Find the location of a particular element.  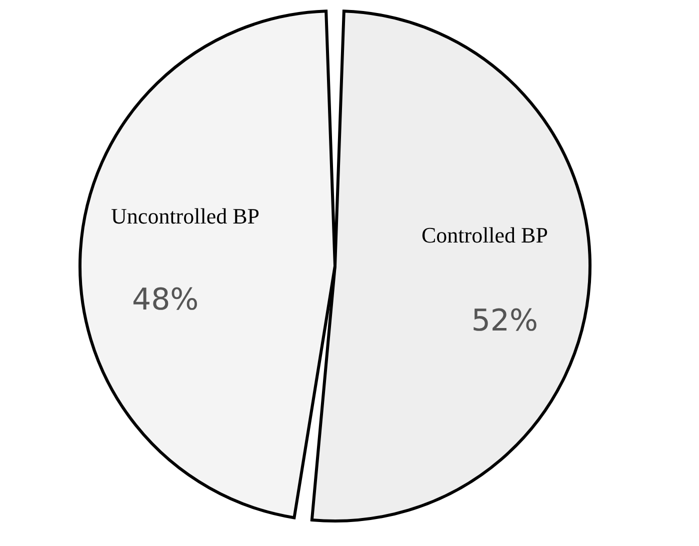

data-label: 48% is located at coordinates (165, 300).